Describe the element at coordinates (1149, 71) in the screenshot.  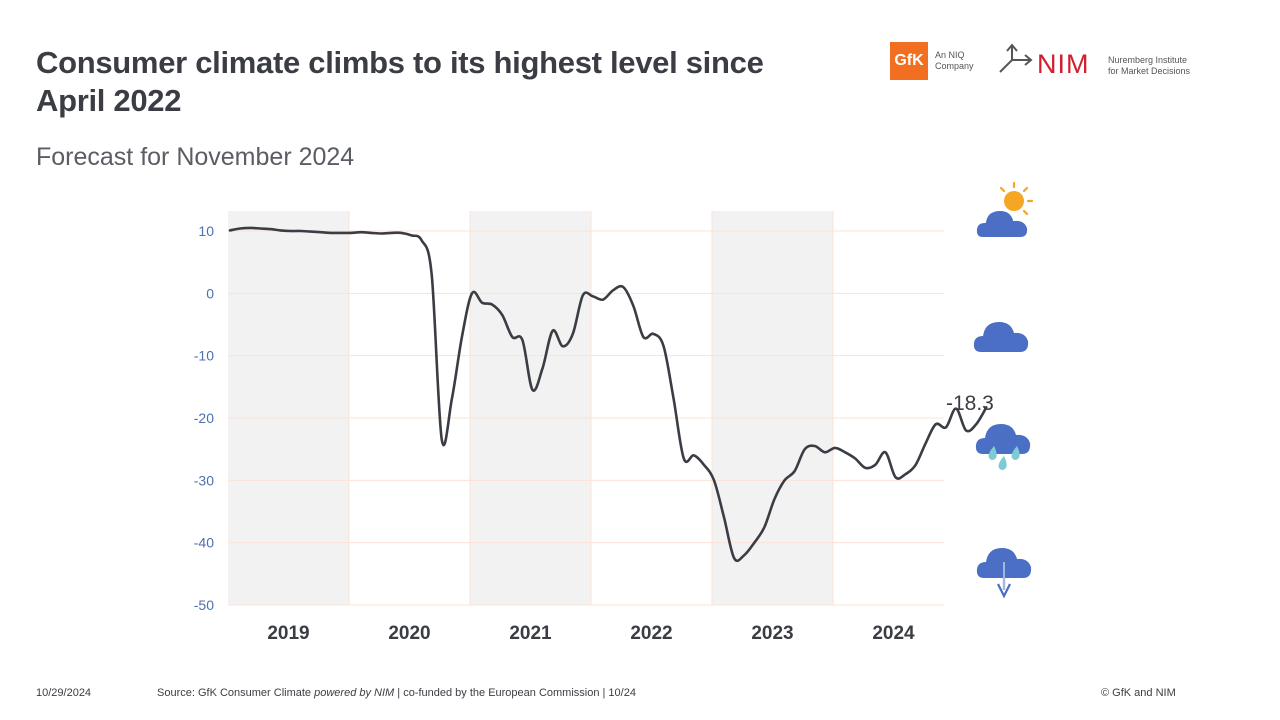
I see `nim-tagline-line2: for Market Decisions` at that location.